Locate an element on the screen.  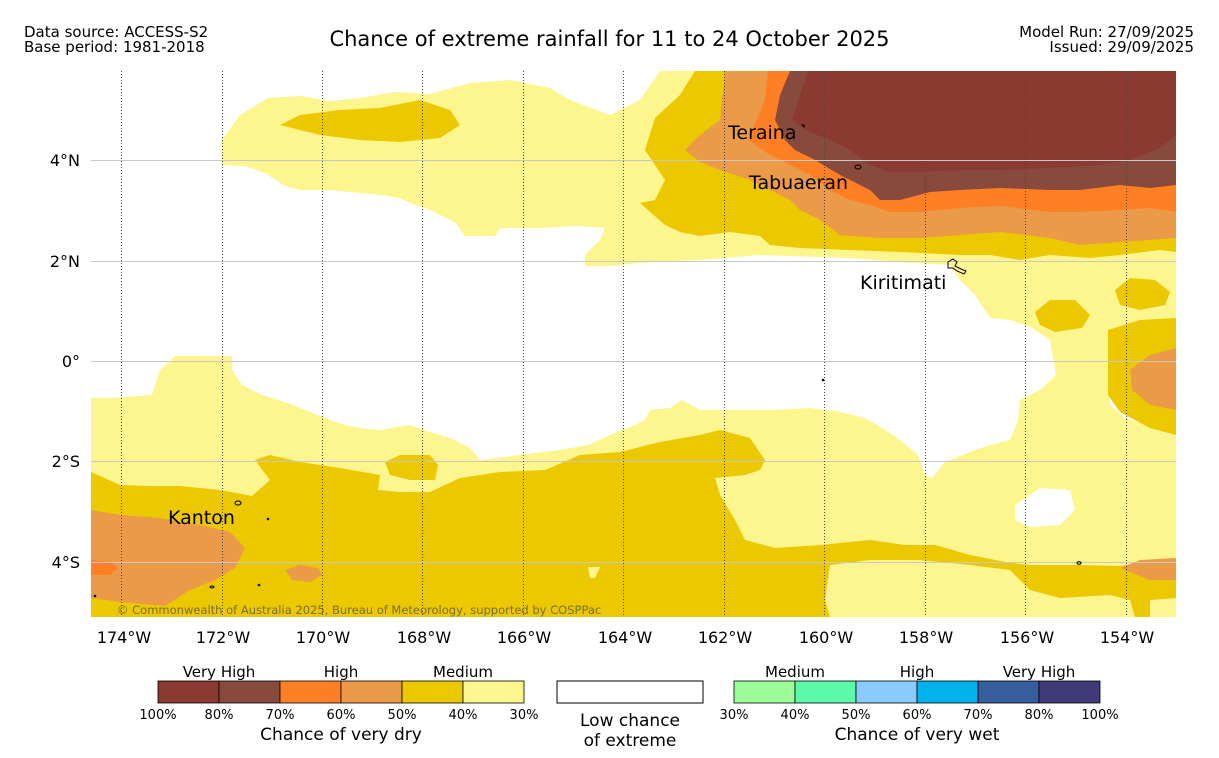
legend-wet-tick-label: 30% is located at coordinates (734, 715).